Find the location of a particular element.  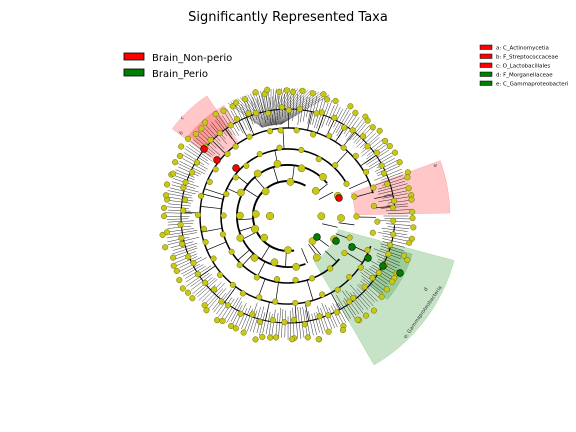

legend-label-non-perio: Brain_Non-perio is located at coordinates (192, 58).